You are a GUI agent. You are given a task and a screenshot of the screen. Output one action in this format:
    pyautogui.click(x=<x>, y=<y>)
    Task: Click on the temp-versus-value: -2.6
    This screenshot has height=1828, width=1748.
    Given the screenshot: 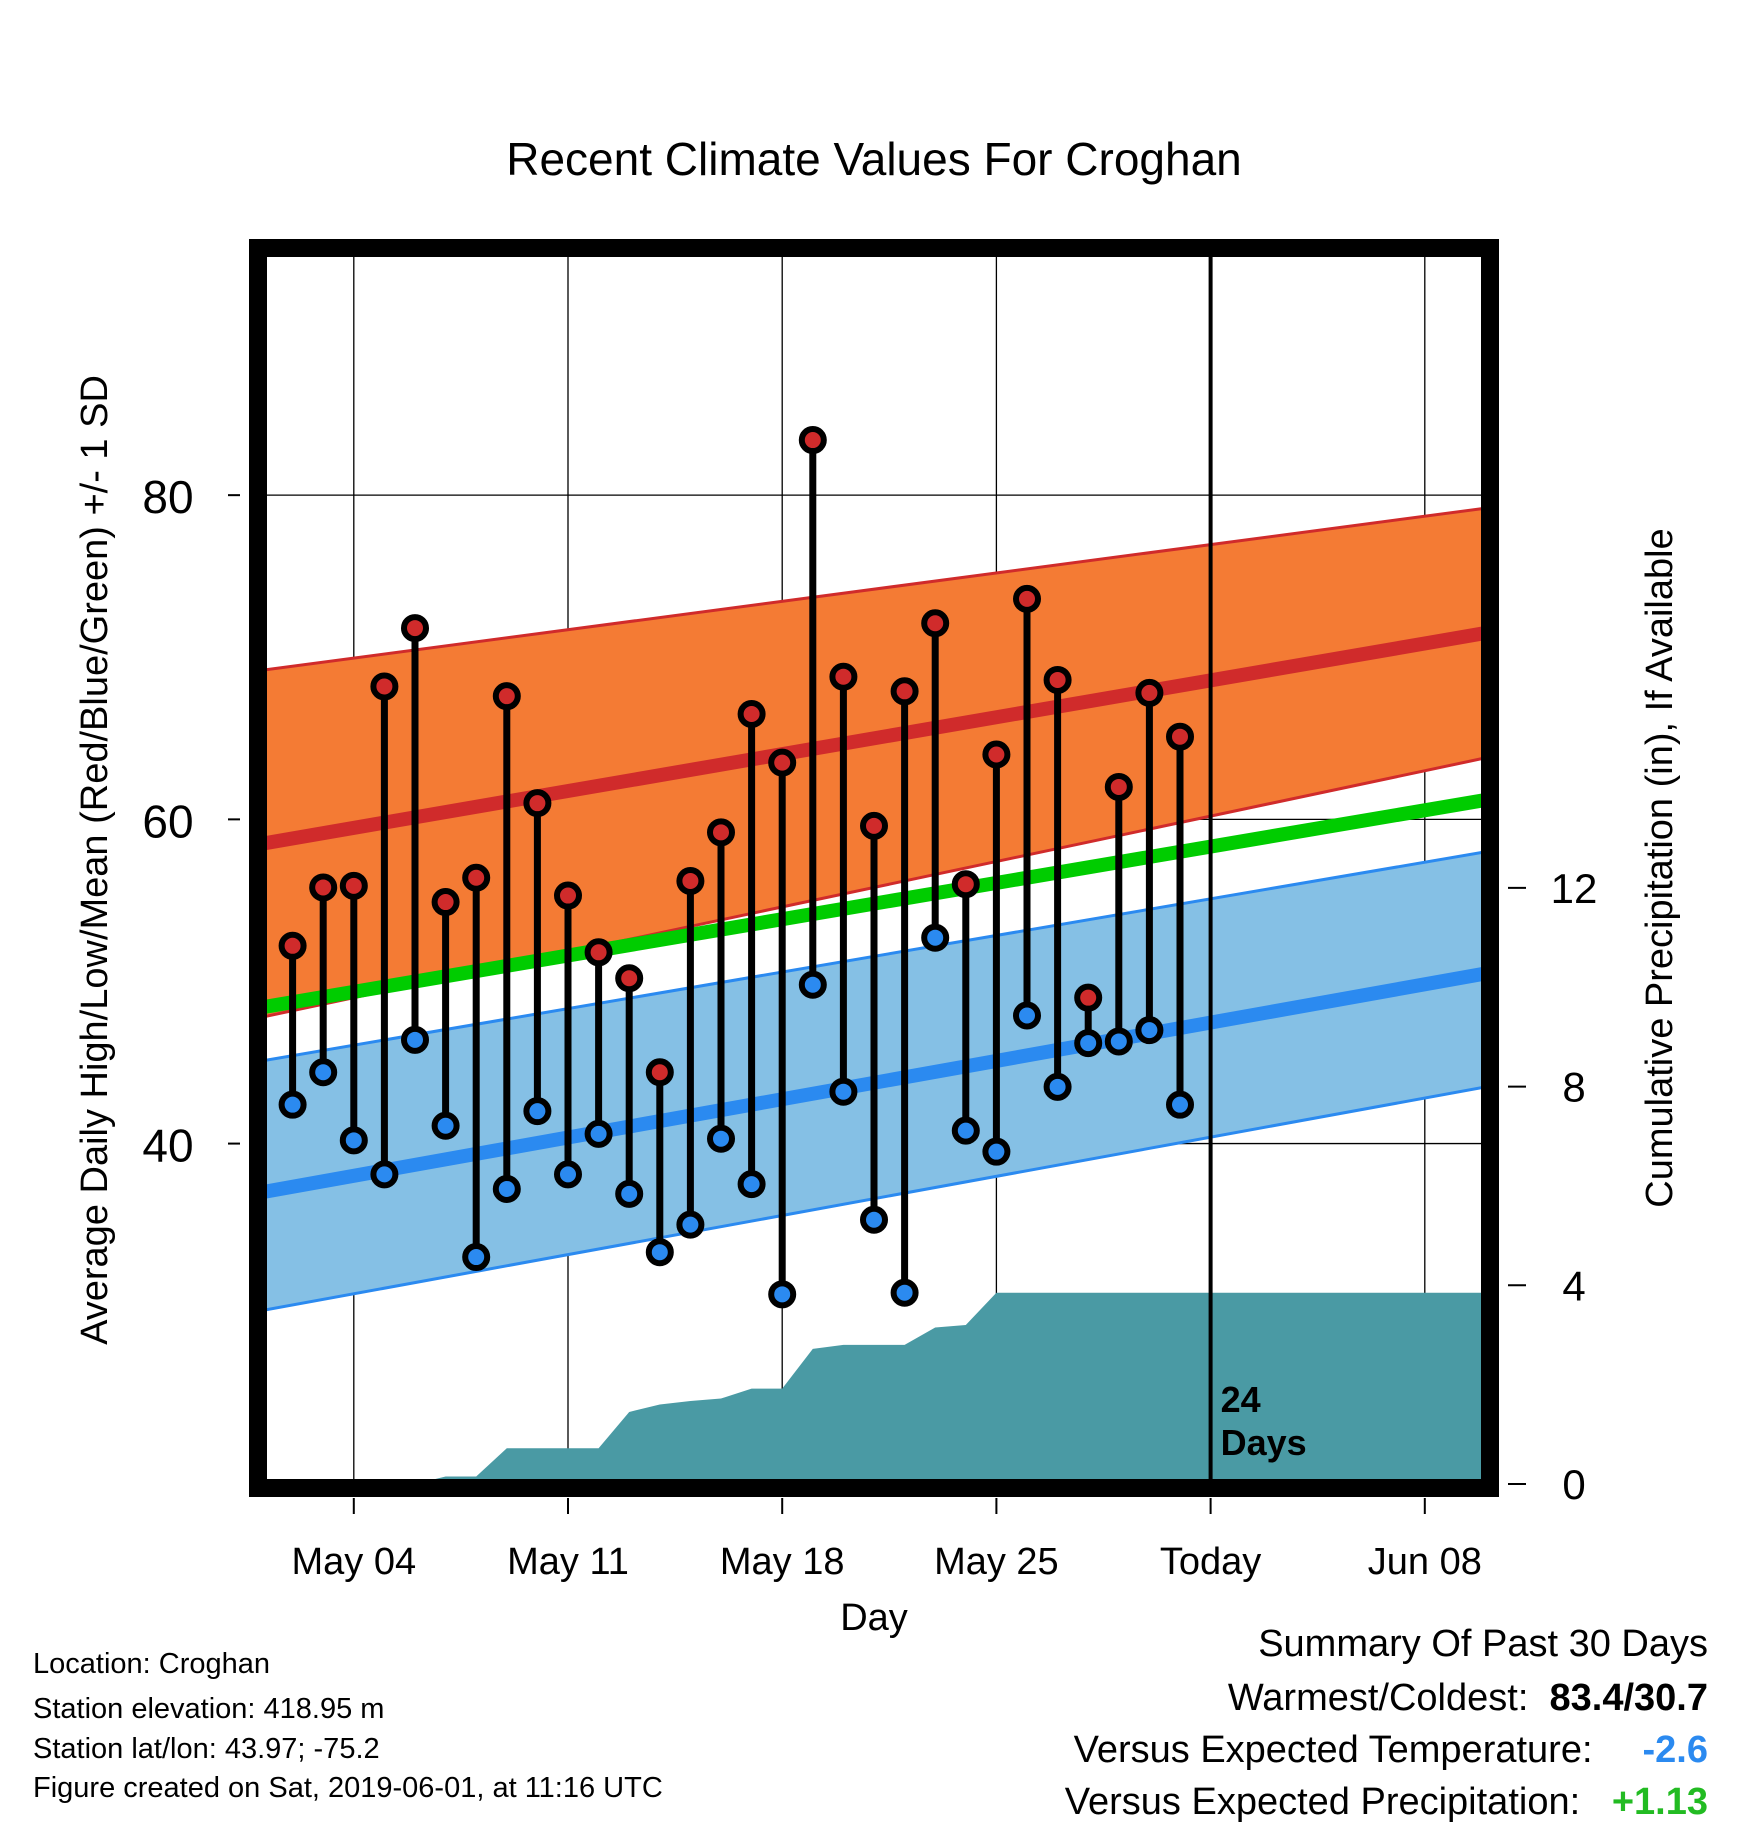 What is the action you would take?
    pyautogui.click(x=1675, y=1750)
    